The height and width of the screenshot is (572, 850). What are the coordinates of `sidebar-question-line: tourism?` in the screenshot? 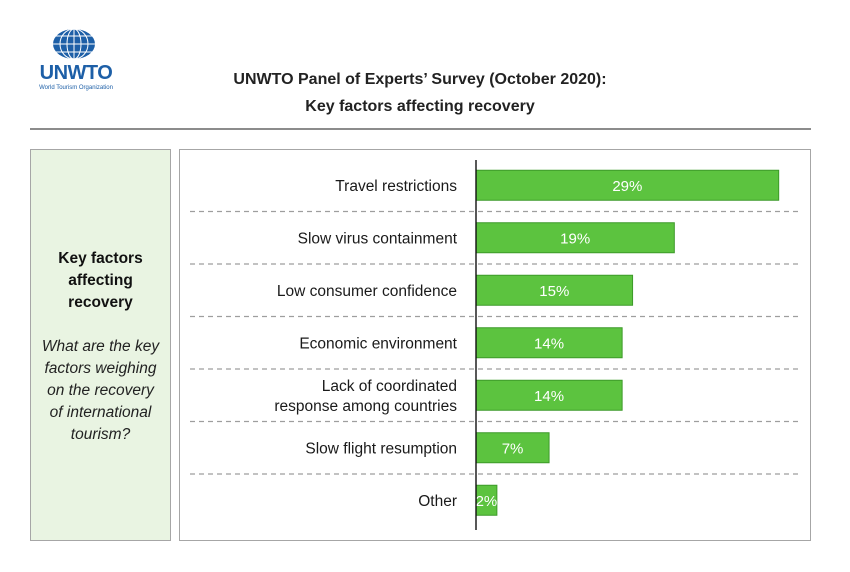 It's located at (100, 434).